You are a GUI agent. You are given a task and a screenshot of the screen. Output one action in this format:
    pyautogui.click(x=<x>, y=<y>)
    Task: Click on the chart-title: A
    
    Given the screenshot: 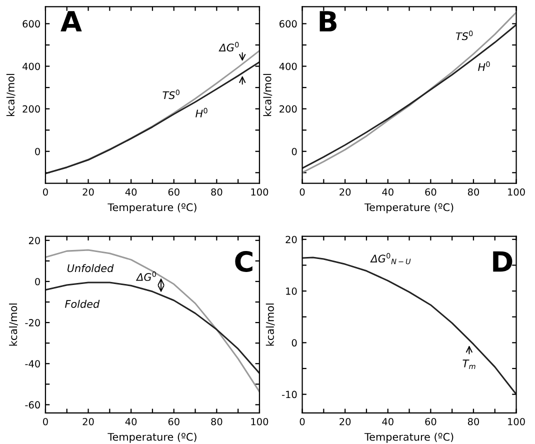 What is the action you would take?
    pyautogui.click(x=71, y=21)
    